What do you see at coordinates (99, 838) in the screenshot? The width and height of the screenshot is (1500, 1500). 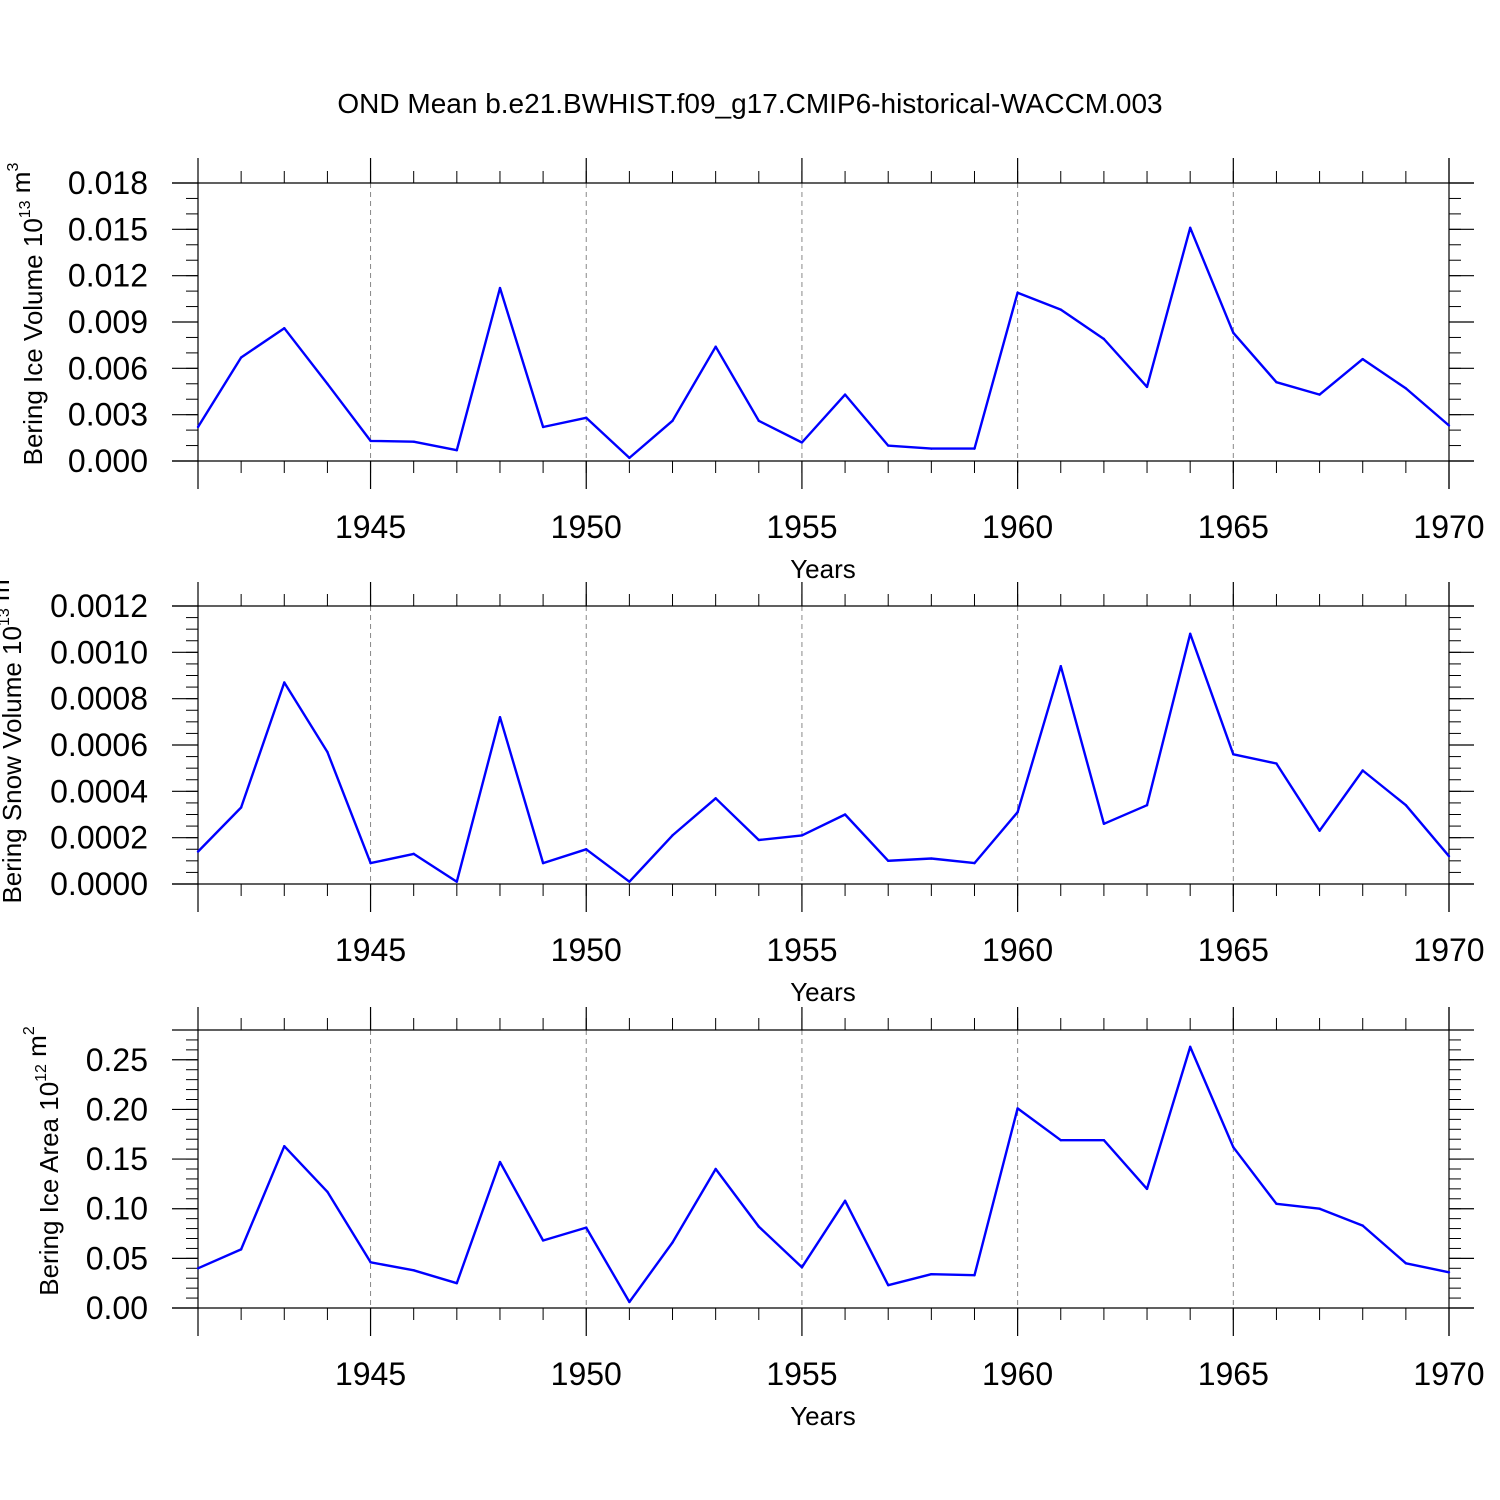 I see `y-tick-label: 0.0002` at bounding box center [99, 838].